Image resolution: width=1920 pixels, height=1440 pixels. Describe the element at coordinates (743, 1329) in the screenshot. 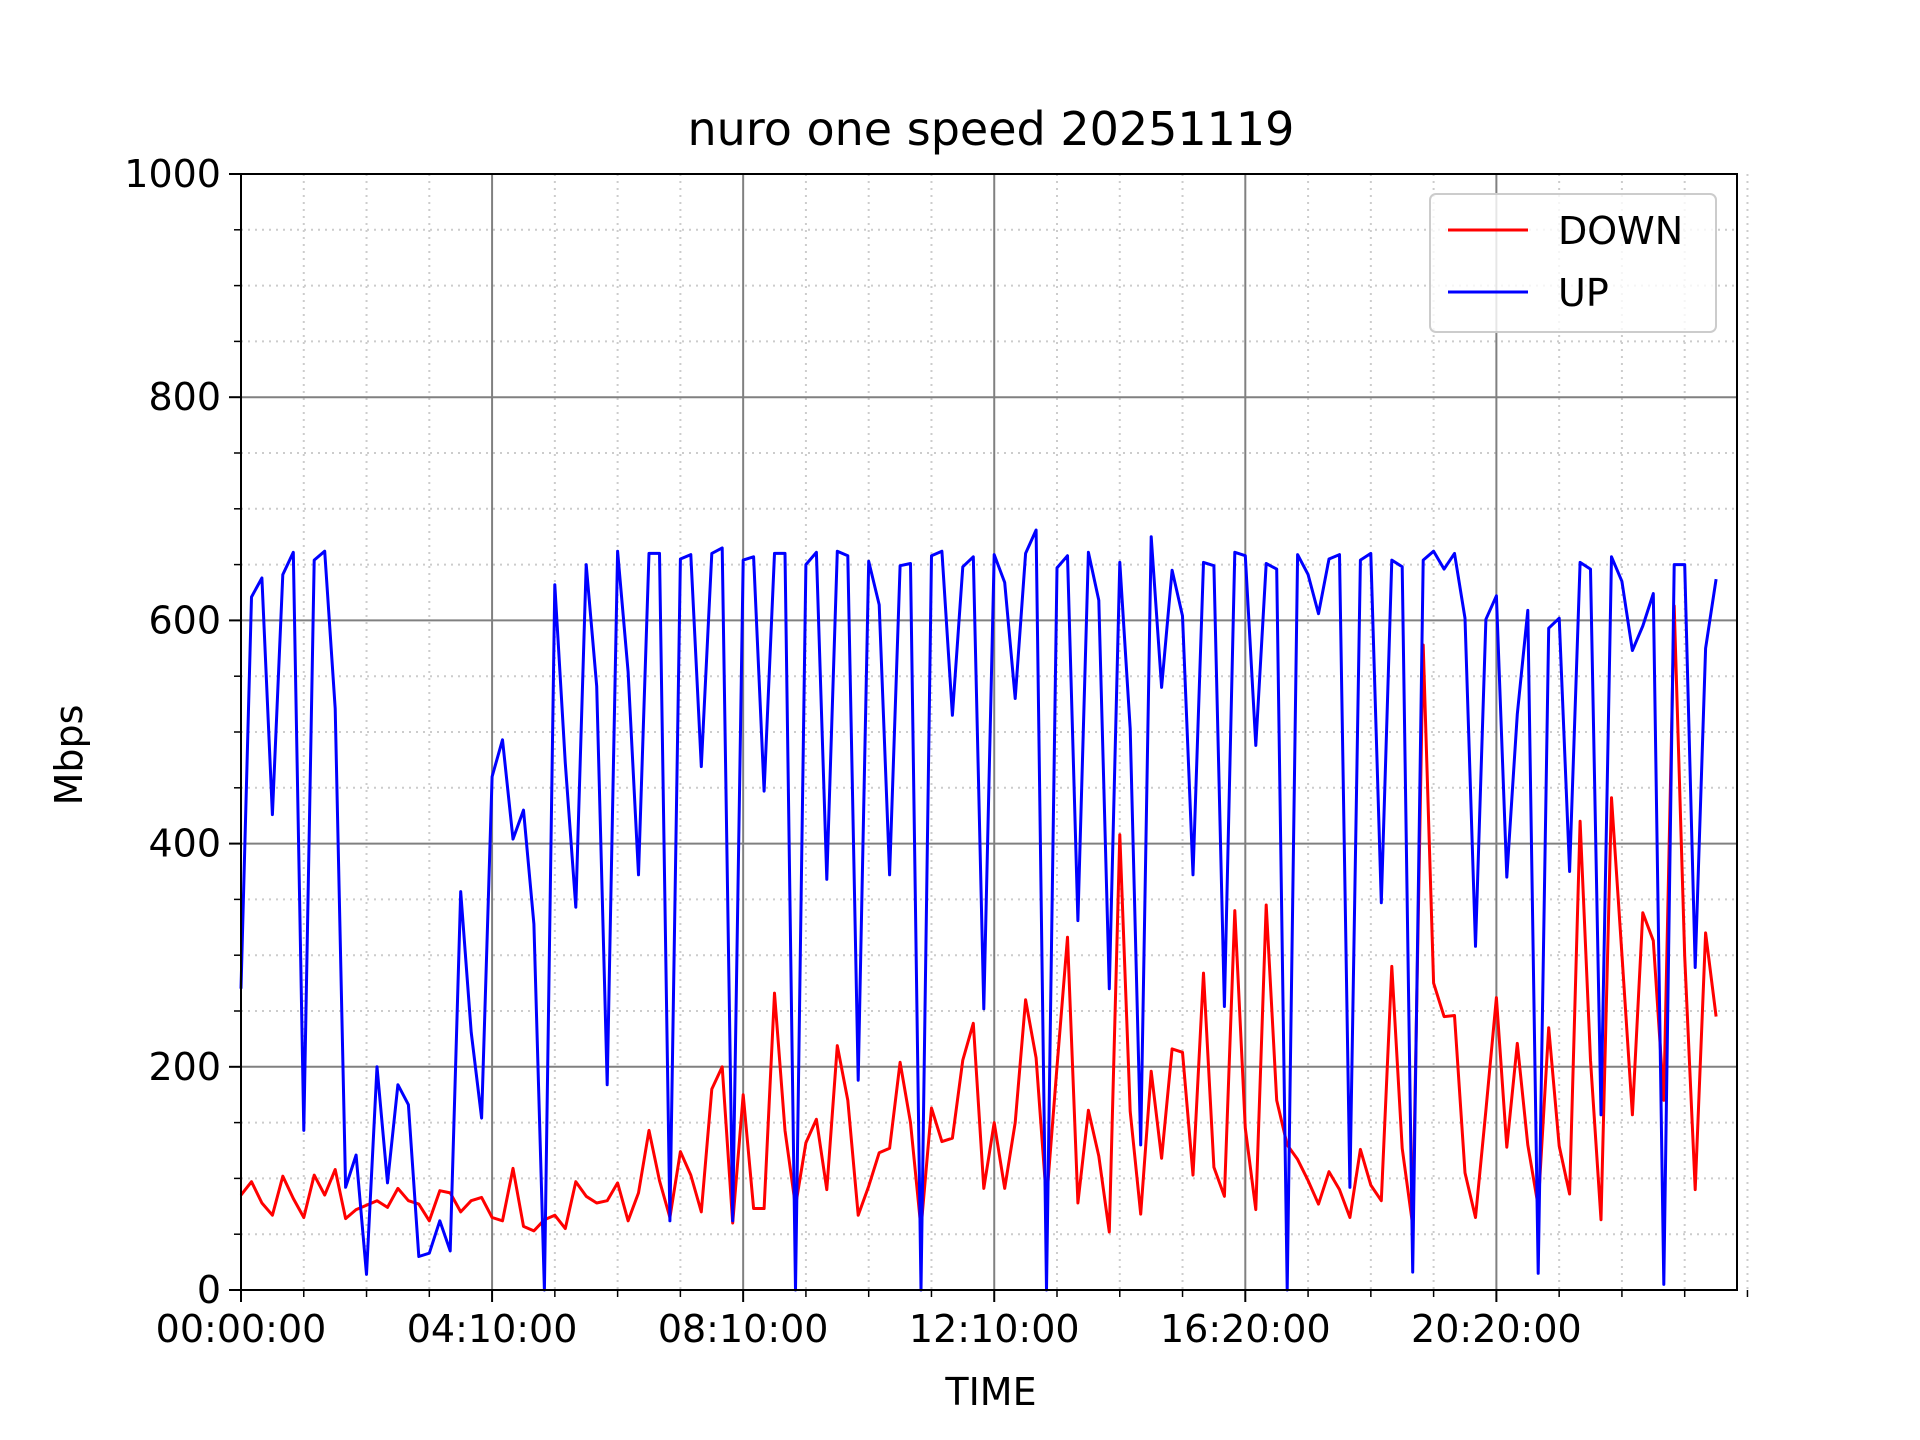

I see `x-tick-label: 08:10:00` at that location.